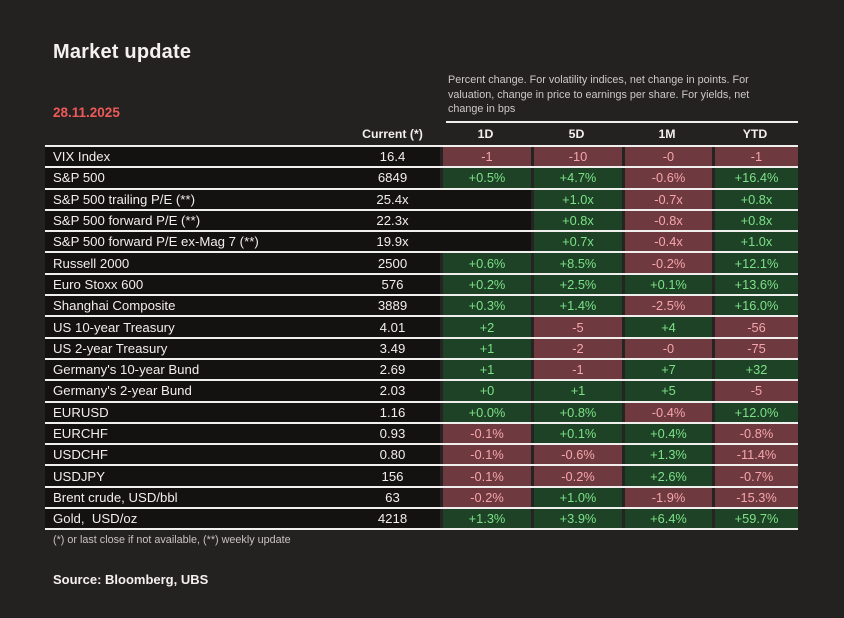 The width and height of the screenshot is (844, 618). I want to click on table-row: Germany's 10-year Bund 2.69 +1 -1 +7 +32, so click(421, 370).